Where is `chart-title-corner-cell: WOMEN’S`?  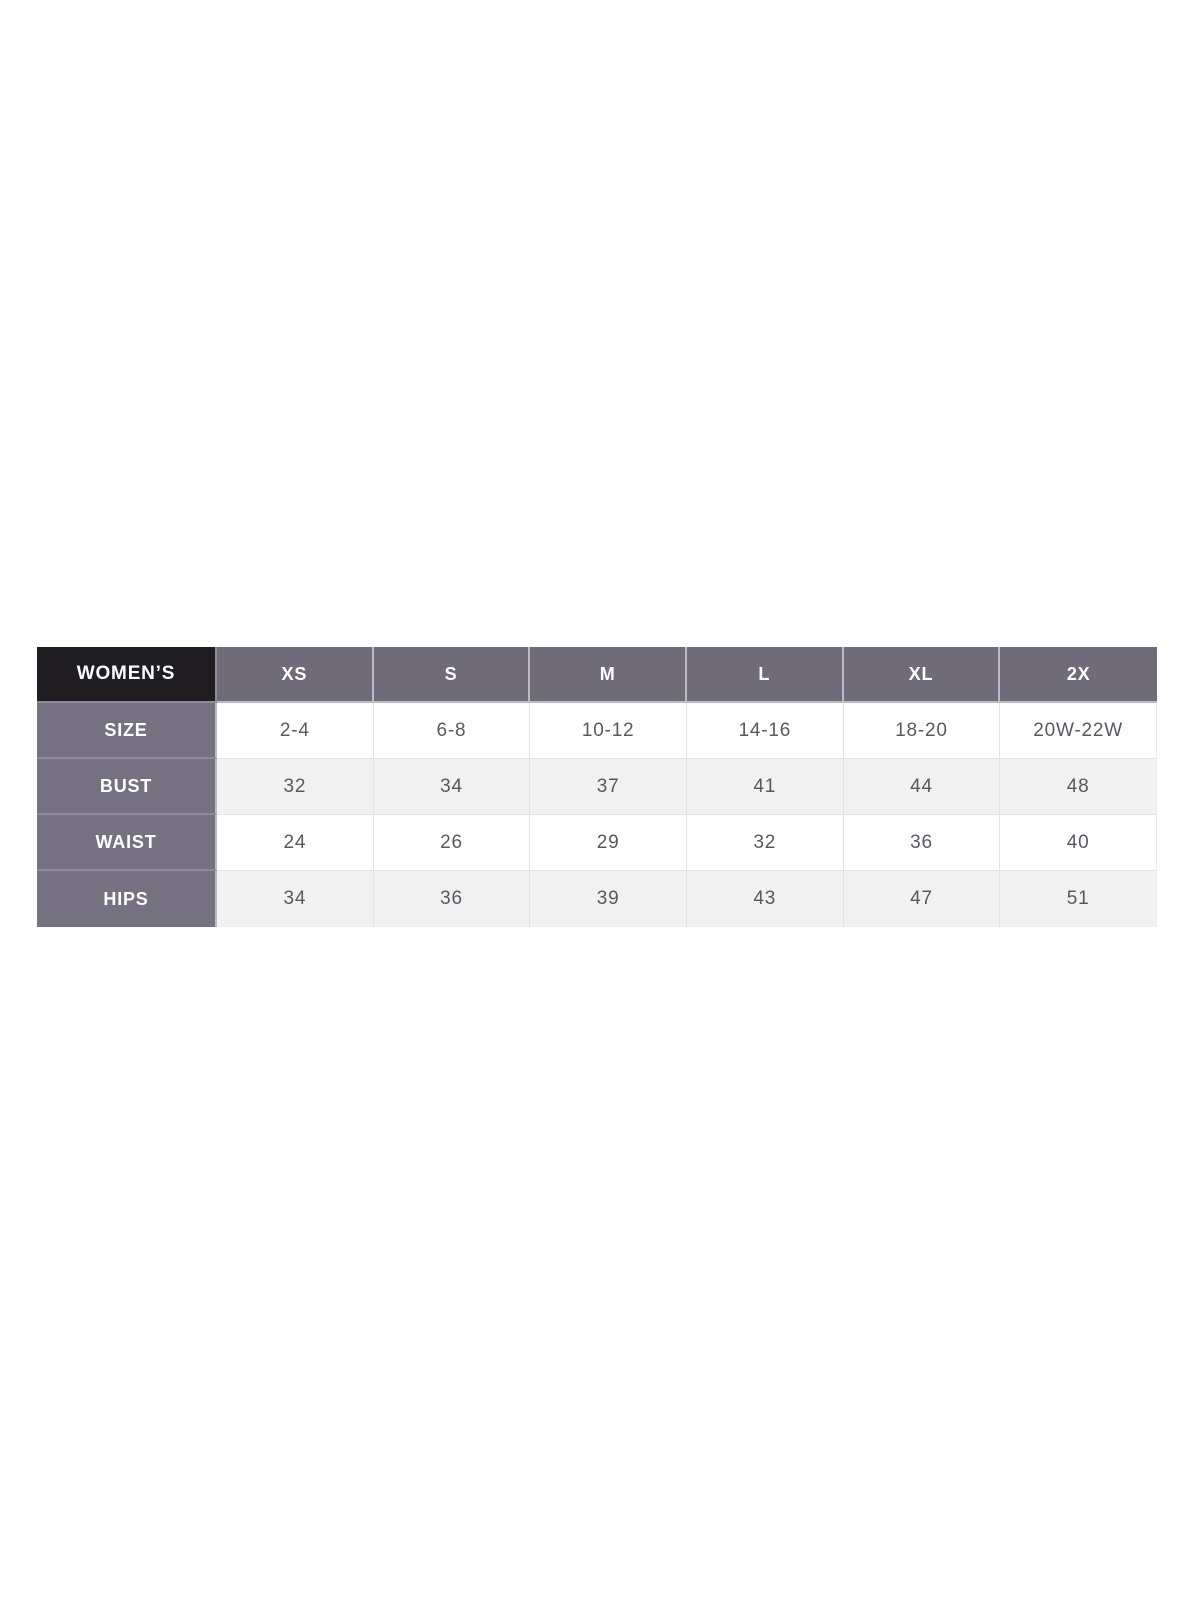 chart-title-corner-cell: WOMEN’S is located at coordinates (127, 675).